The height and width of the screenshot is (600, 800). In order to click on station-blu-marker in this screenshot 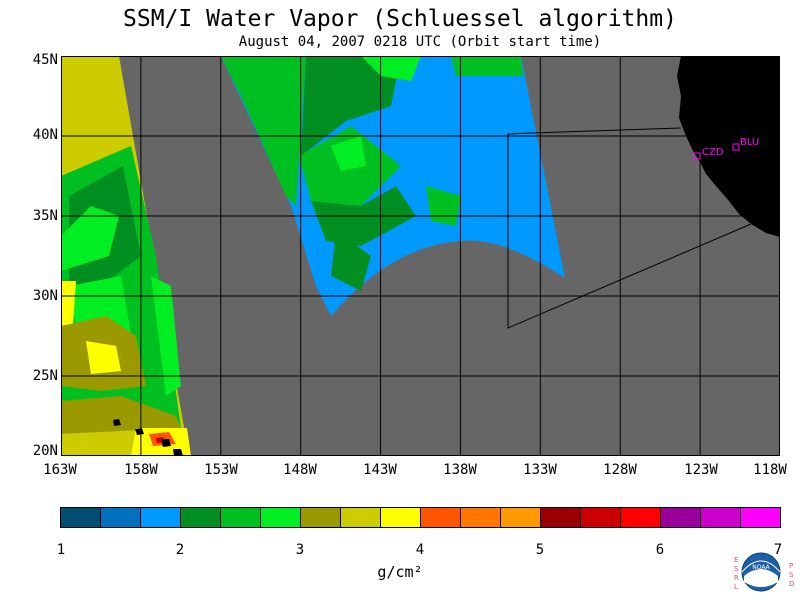, I will do `click(736, 147)`.